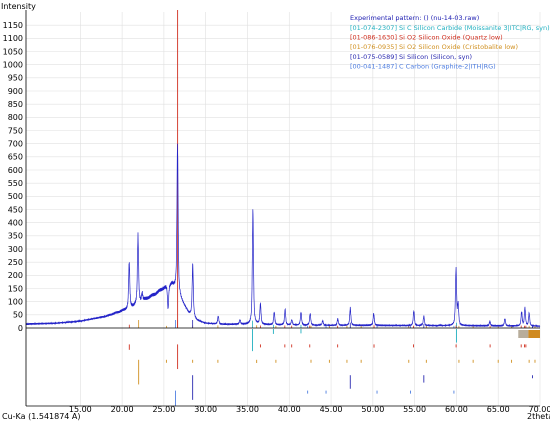  What do you see at coordinates (15, 222) in the screenshot?
I see `y-tick-label: 400` at bounding box center [15, 222].